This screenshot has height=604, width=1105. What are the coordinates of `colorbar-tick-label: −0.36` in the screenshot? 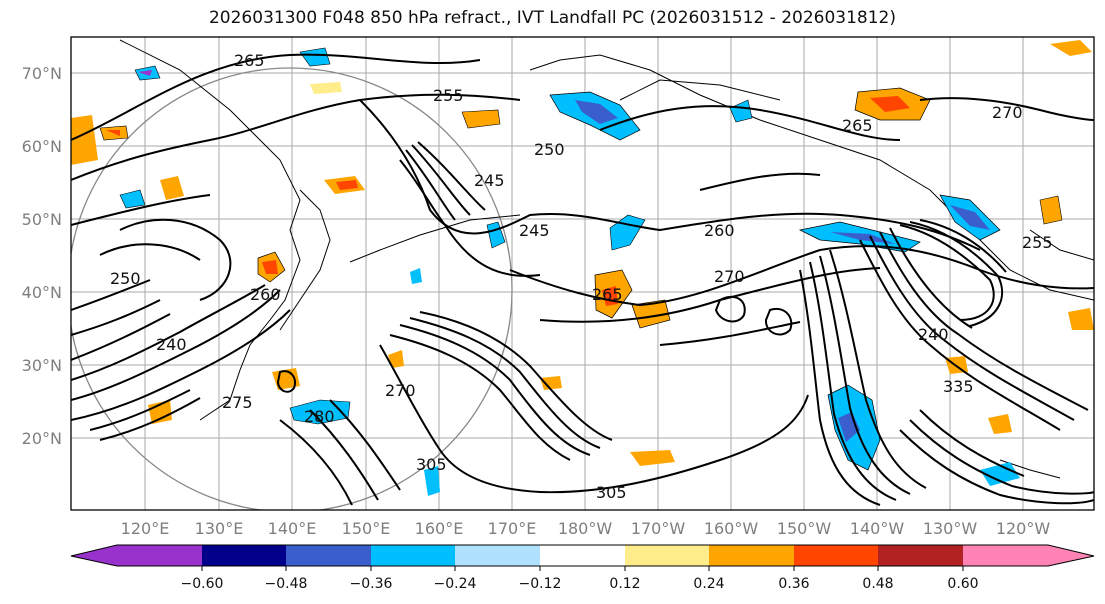 It's located at (371, 584).